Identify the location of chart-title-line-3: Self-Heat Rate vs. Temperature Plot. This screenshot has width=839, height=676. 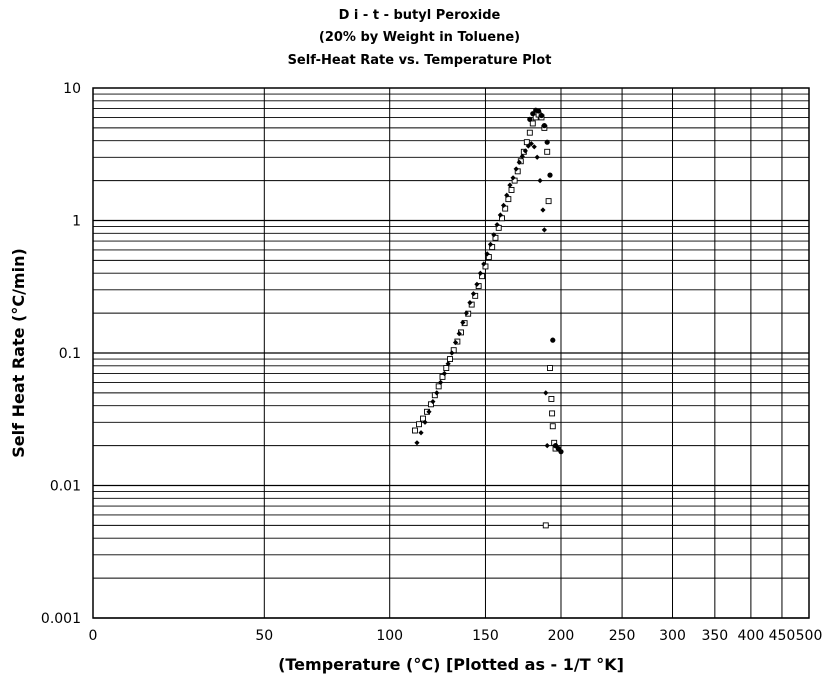
(419, 60).